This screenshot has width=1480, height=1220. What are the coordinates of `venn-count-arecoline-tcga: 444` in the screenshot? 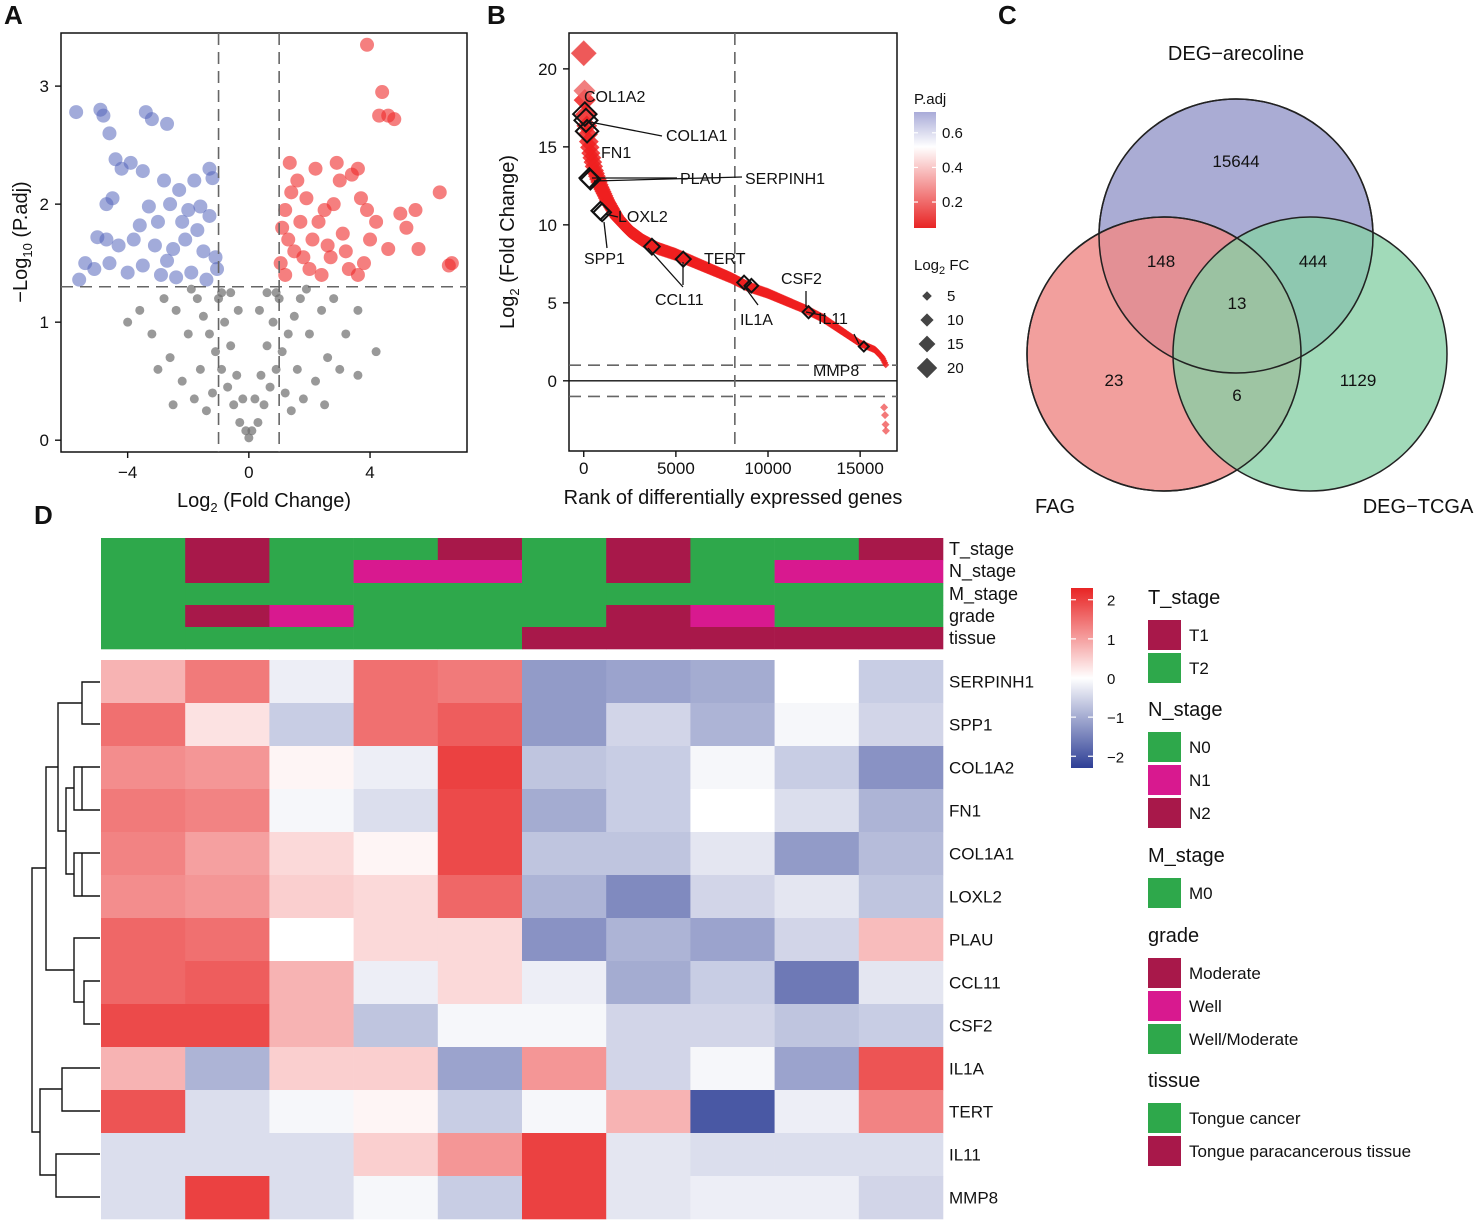 It's located at (1313, 261).